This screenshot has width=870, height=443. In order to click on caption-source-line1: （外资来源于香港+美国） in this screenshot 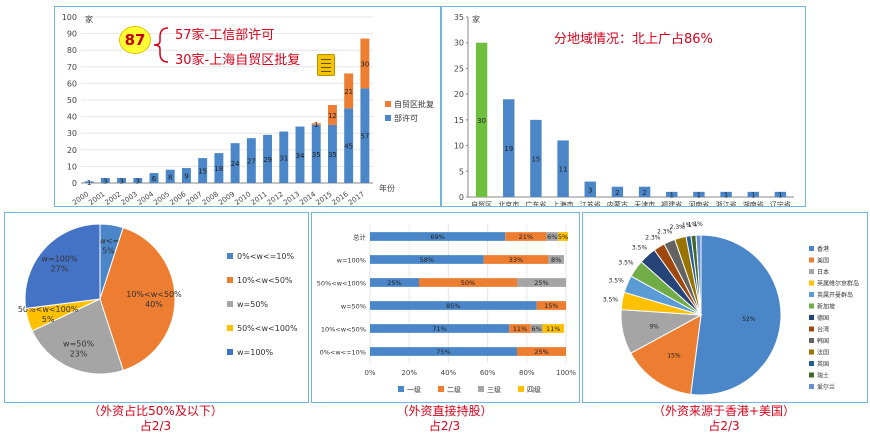, I will do `click(724, 411)`.